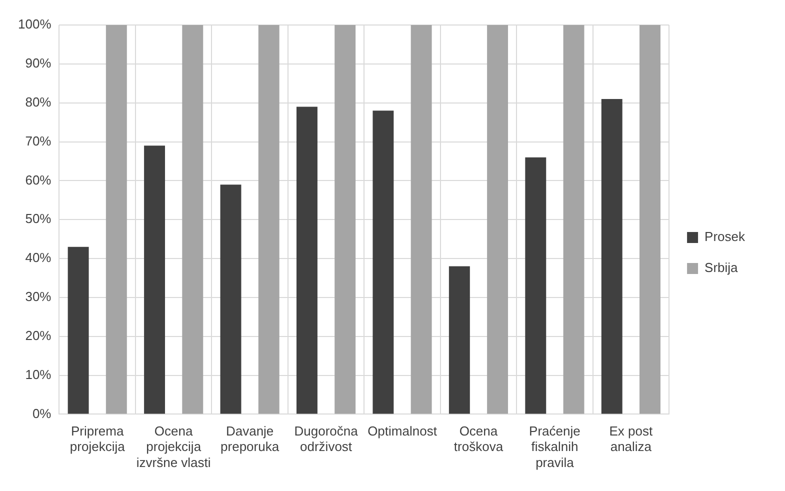 This screenshot has height=491, width=785. I want to click on y-tick-label: 20%, so click(38, 335).